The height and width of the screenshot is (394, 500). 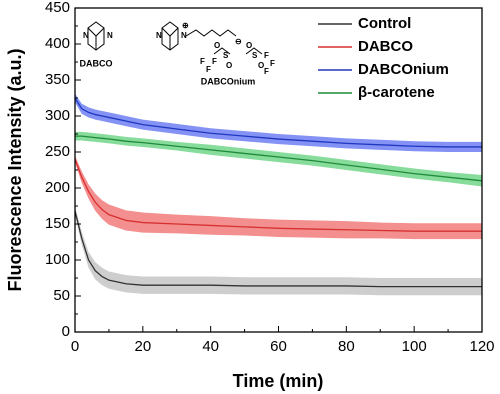 What do you see at coordinates (57, 79) in the screenshot?
I see `y-tick-label: 350` at bounding box center [57, 79].